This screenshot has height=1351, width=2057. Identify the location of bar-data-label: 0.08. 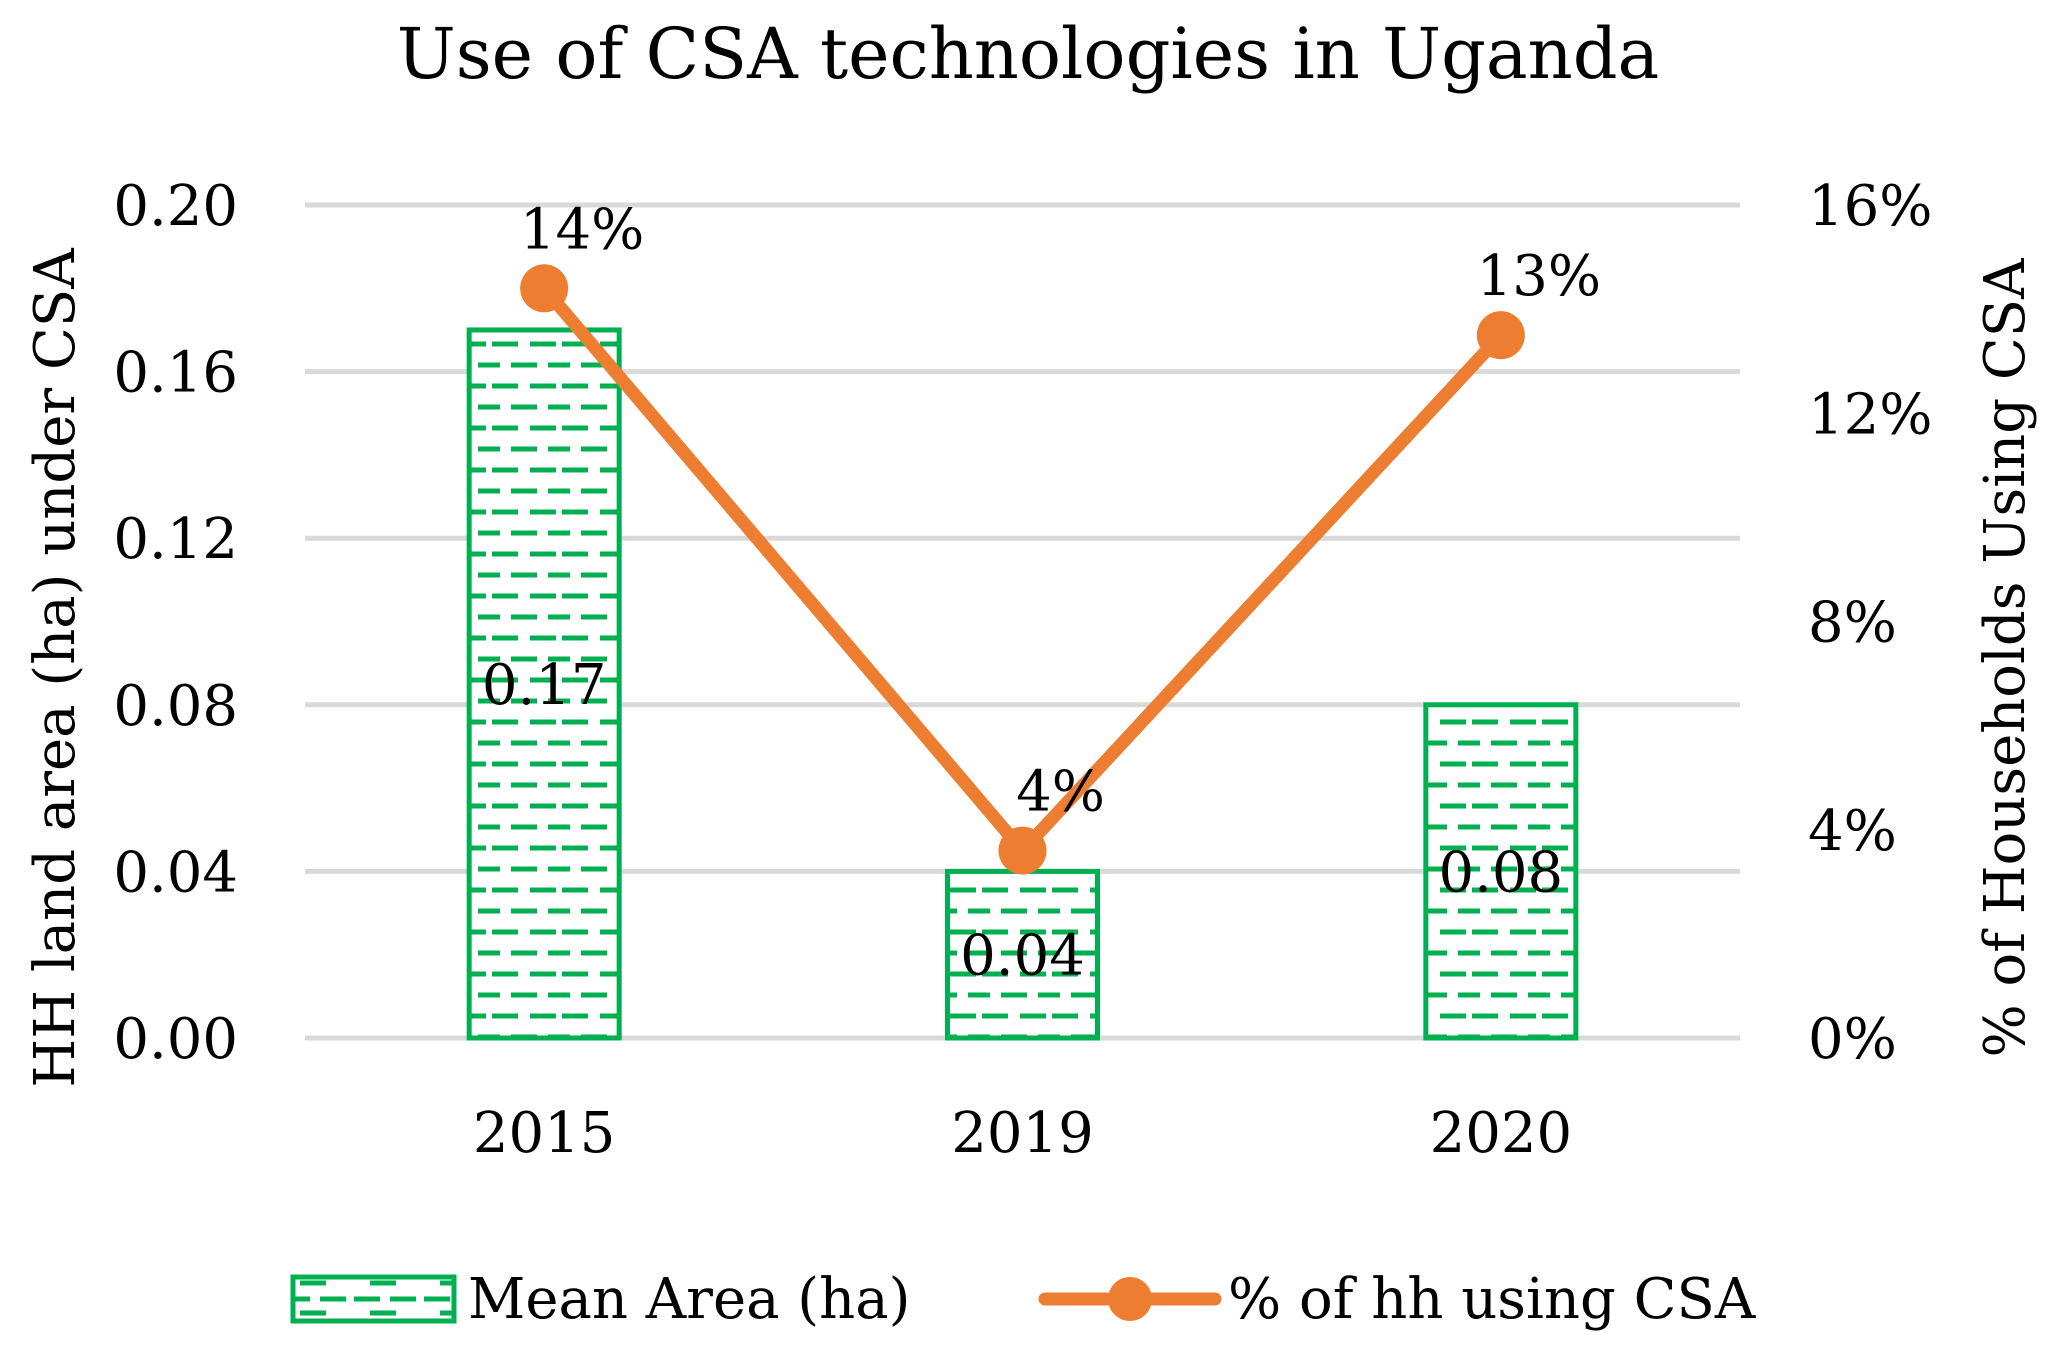
(1500, 872).